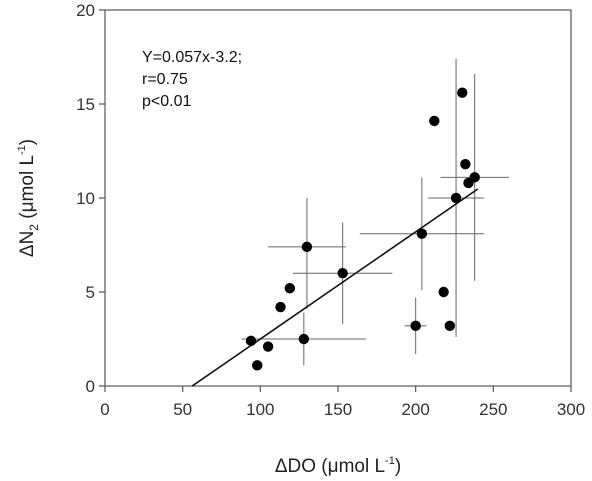 This screenshot has height=481, width=592. Describe the element at coordinates (338, 409) in the screenshot. I see `x-tick-label: 150` at that location.